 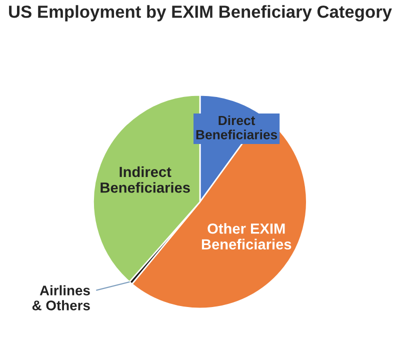 What do you see at coordinates (145, 179) in the screenshot?
I see `slice-label: Indirect Beneficiaries` at bounding box center [145, 179].